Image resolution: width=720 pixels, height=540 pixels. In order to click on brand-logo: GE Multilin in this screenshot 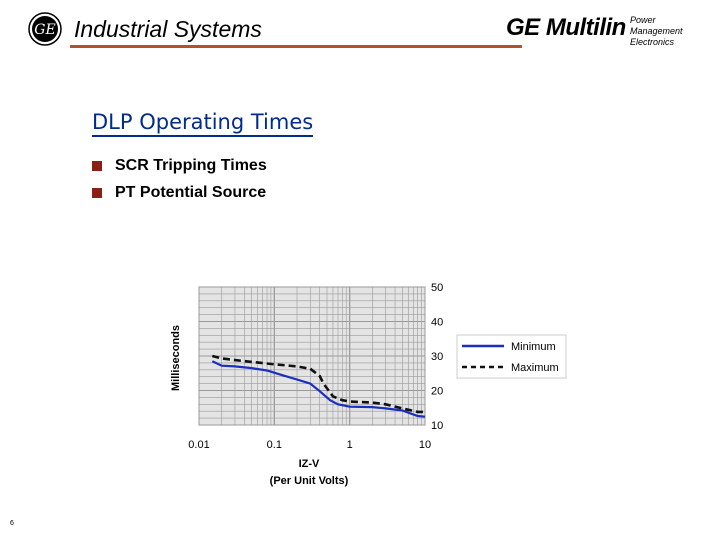, I will do `click(566, 27)`.